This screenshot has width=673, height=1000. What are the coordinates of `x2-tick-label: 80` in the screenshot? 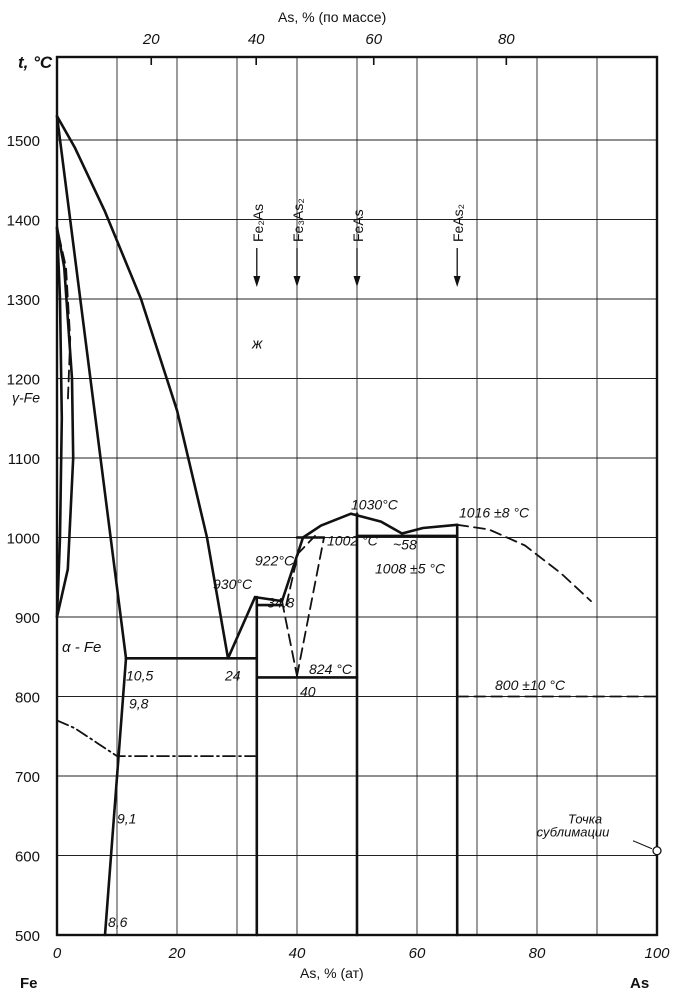 It's located at (506, 39).